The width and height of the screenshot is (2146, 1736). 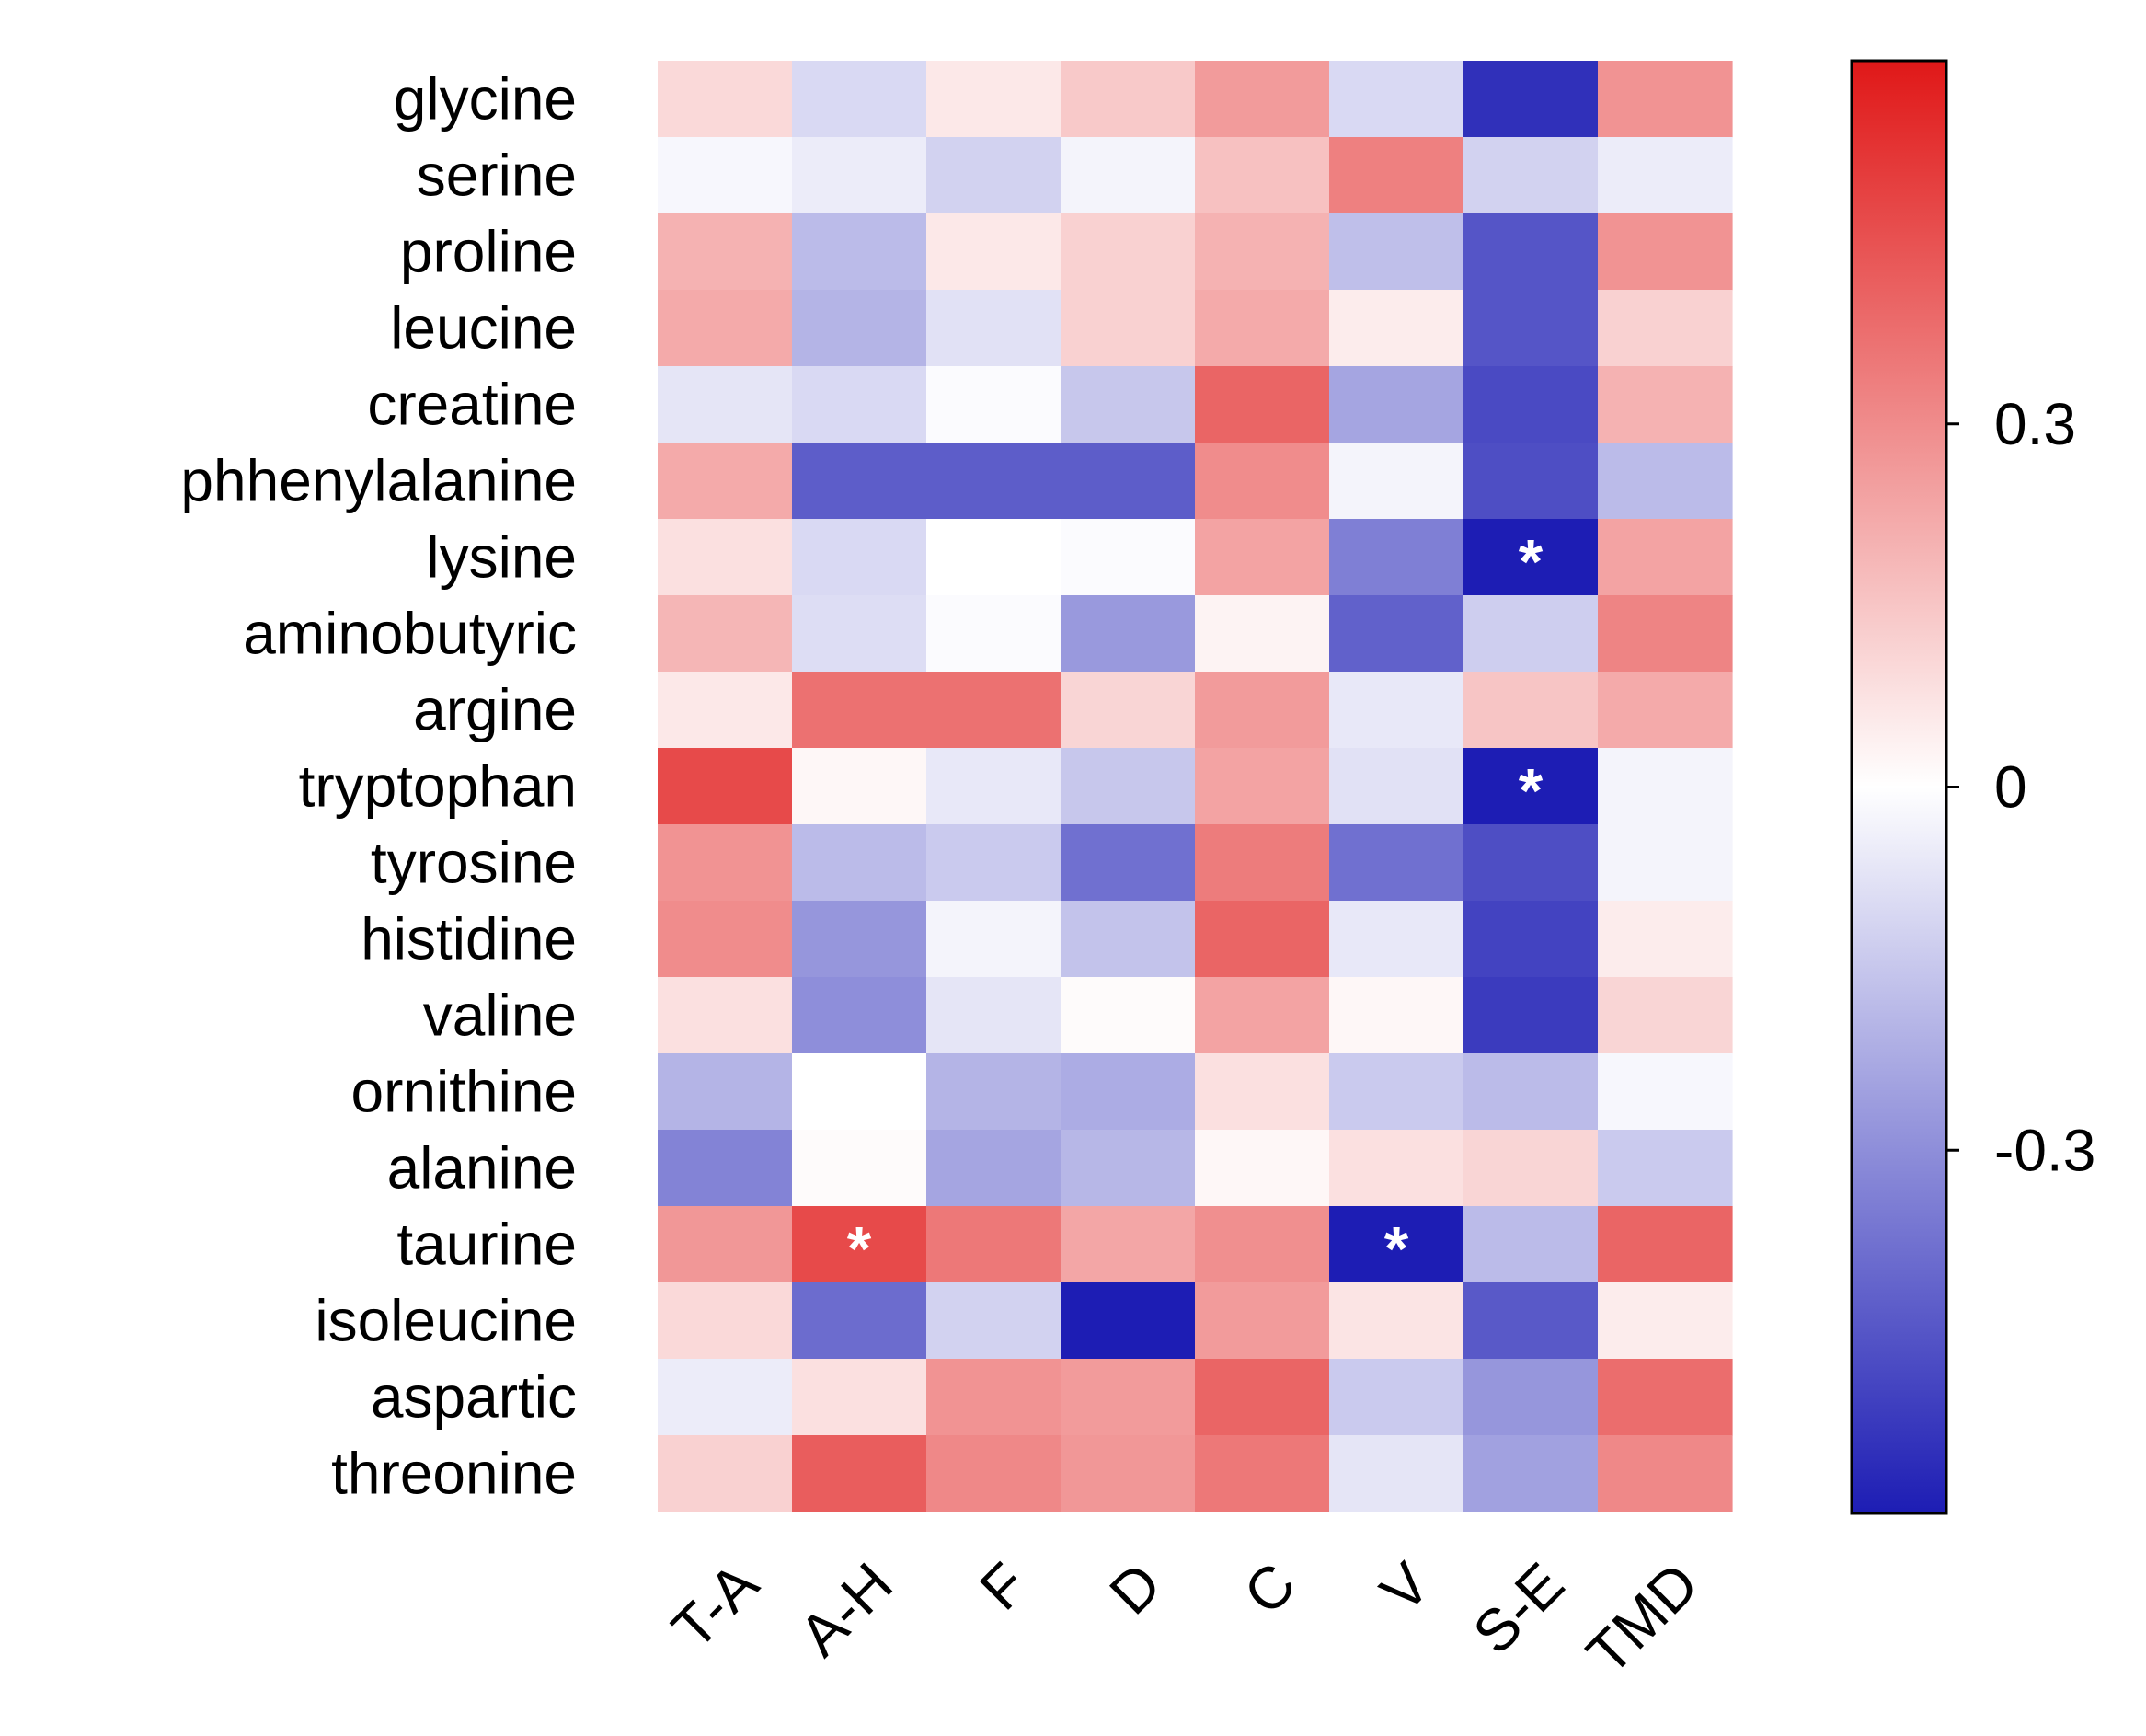 What do you see at coordinates (994, 939) in the screenshot?
I see `heatmap-cell-histidine-F` at bounding box center [994, 939].